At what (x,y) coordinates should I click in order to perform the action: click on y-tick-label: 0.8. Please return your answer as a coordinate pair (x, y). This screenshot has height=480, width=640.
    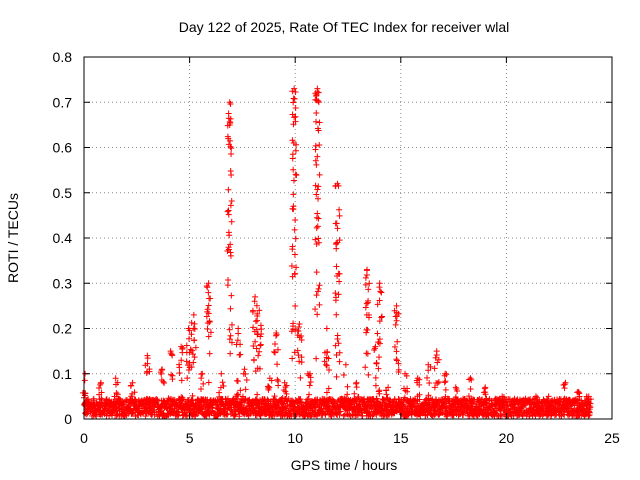
    Looking at the image, I should click on (63, 57).